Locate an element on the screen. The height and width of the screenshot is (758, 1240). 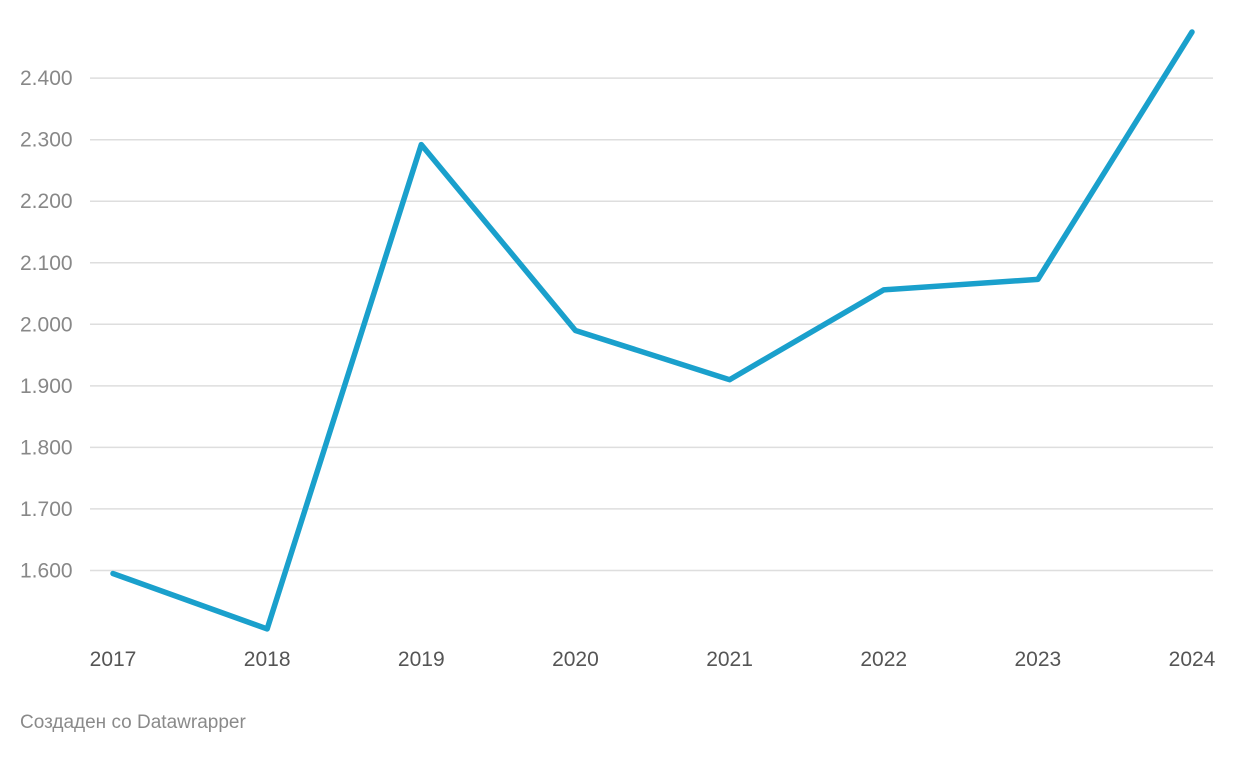
x-tick-label: 2024 is located at coordinates (1192, 659).